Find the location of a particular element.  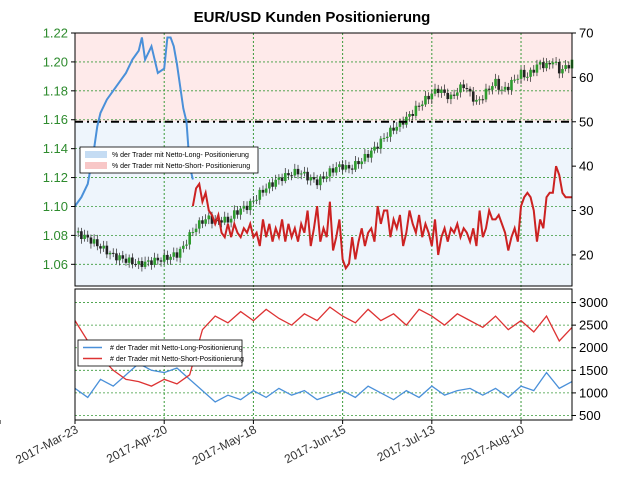

y-tick-label-count: 1000 is located at coordinates (593, 392).